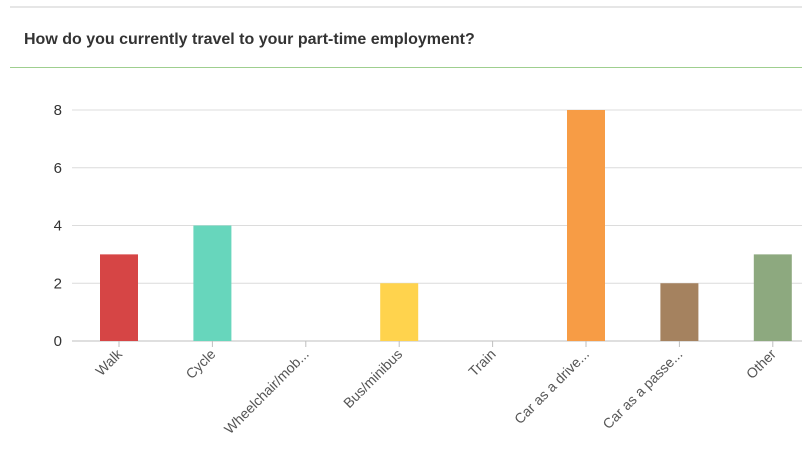 The image size is (802, 453). I want to click on x-category-label: Other, so click(761, 364).